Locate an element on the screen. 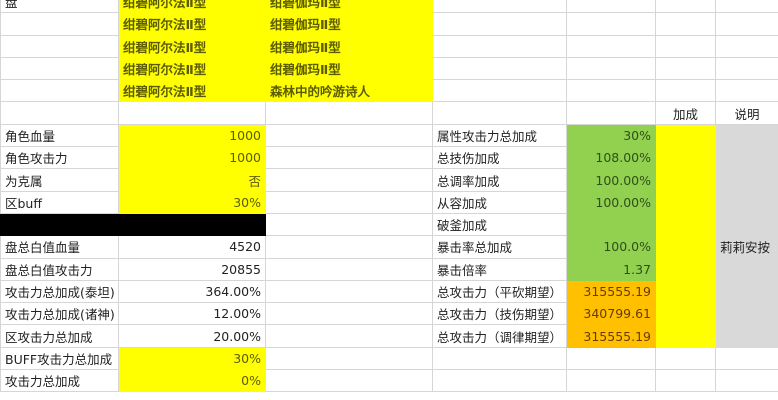  cell-d16: 总攻击力（调律期望） is located at coordinates (499, 336).